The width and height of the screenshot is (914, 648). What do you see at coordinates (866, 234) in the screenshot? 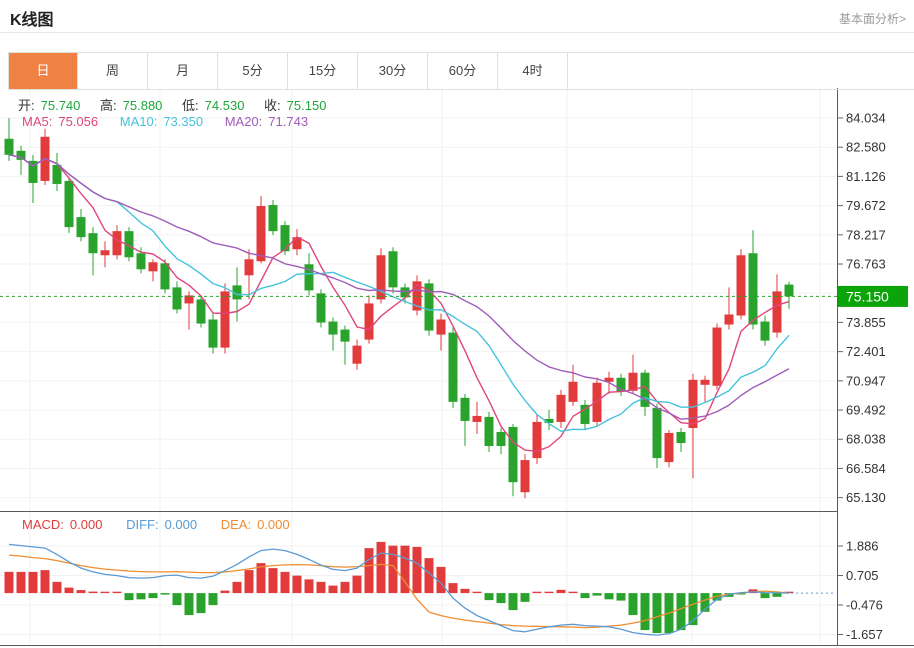
I see `price-axis-label: 78.217` at bounding box center [866, 234].